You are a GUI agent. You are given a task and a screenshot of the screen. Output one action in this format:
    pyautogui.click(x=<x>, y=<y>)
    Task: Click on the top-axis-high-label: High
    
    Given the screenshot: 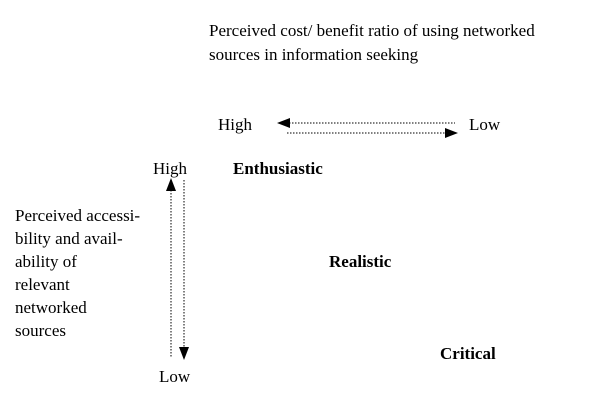 What is the action you would take?
    pyautogui.click(x=235, y=124)
    